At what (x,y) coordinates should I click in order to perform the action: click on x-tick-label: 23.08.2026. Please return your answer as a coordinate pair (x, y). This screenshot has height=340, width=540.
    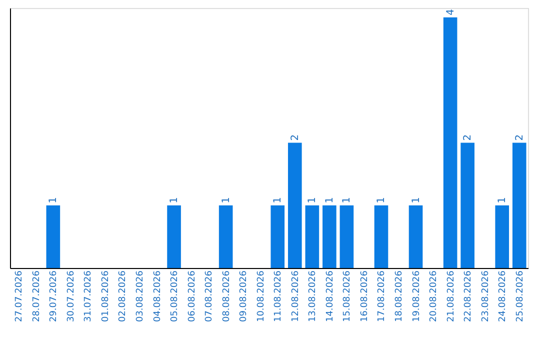
    Looking at the image, I should click on (485, 296).